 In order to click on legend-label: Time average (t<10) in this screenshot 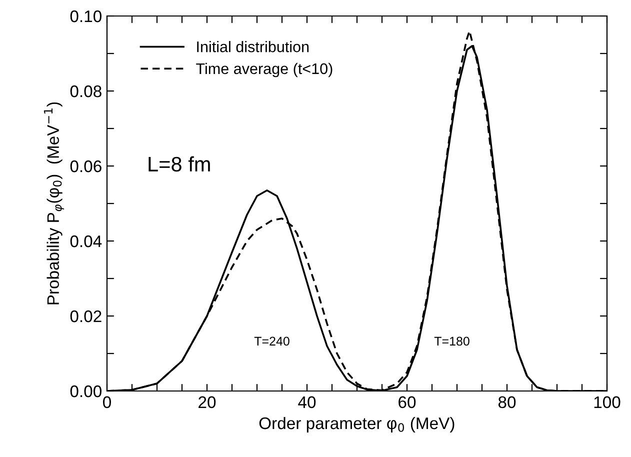, I will do `click(264, 70)`.